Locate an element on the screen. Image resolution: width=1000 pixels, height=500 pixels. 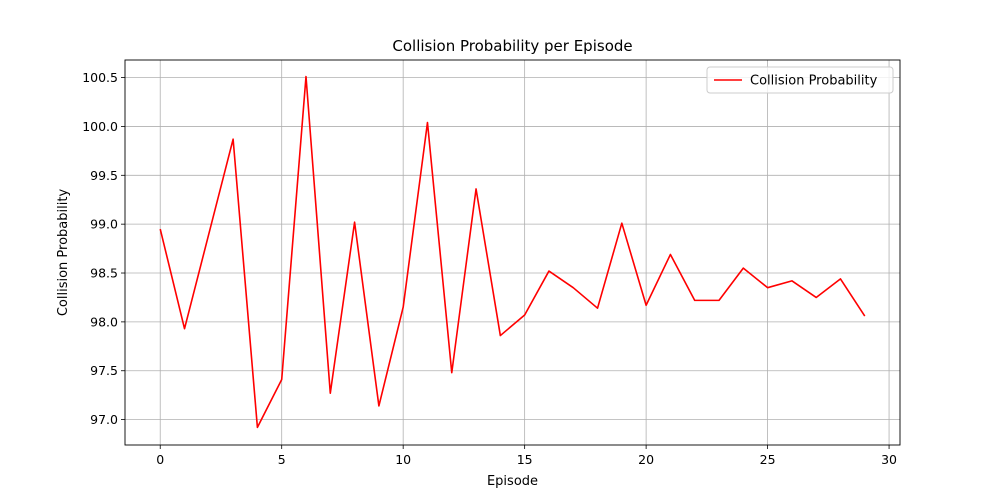
legend-entry-label: Collision Probability is located at coordinates (814, 81).